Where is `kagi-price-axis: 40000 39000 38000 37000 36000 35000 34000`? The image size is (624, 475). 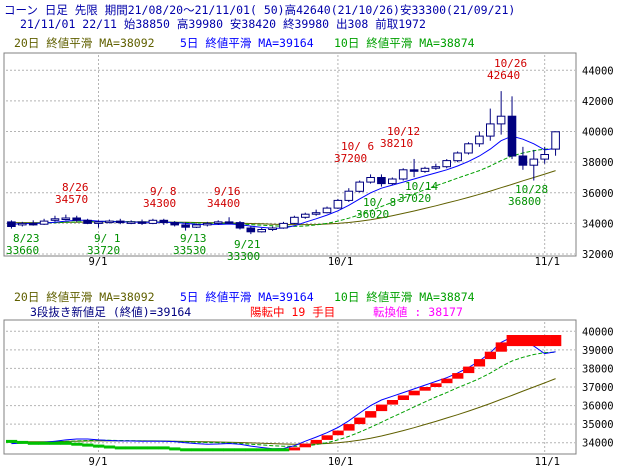
kagi-price-axis: 40000 39000 38000 37000 36000 35000 34000 is located at coordinates (598, 387).